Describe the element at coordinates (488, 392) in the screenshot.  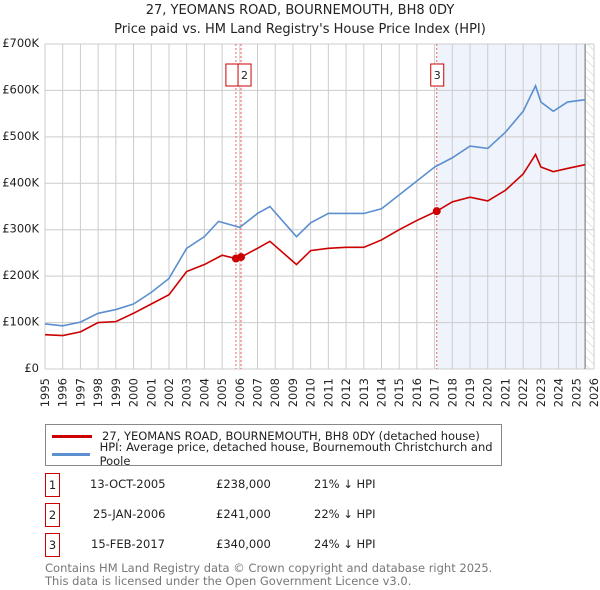
I see `x-tick-label: 2020` at that location.